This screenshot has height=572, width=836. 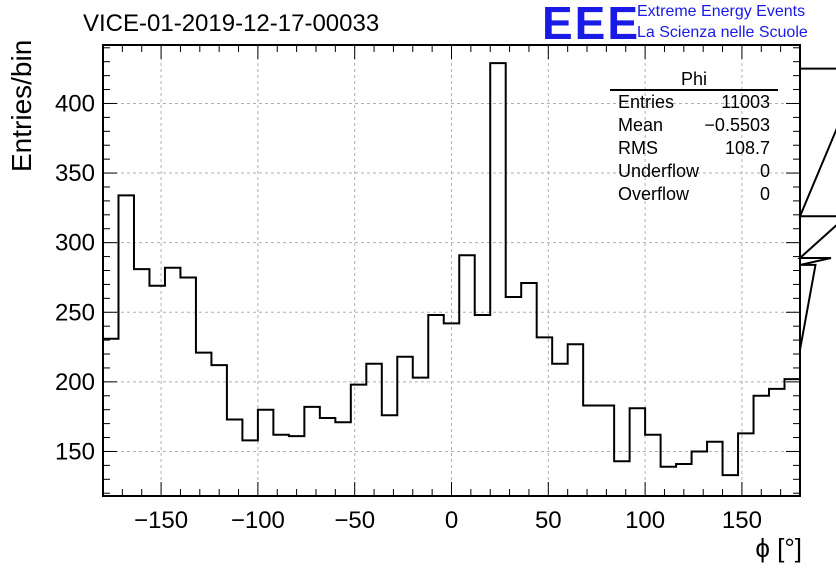 I want to click on x-tick-label: −150, so click(x=161, y=520).